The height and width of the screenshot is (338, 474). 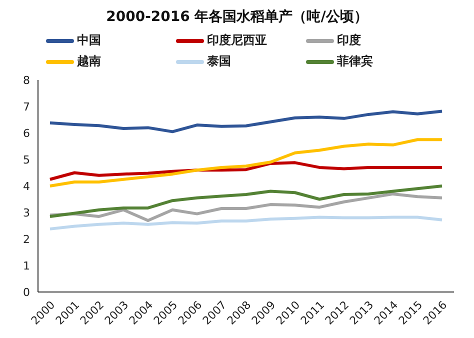 What do you see at coordinates (26, 239) in the screenshot?
I see `y-tick-label: 2` at bounding box center [26, 239].